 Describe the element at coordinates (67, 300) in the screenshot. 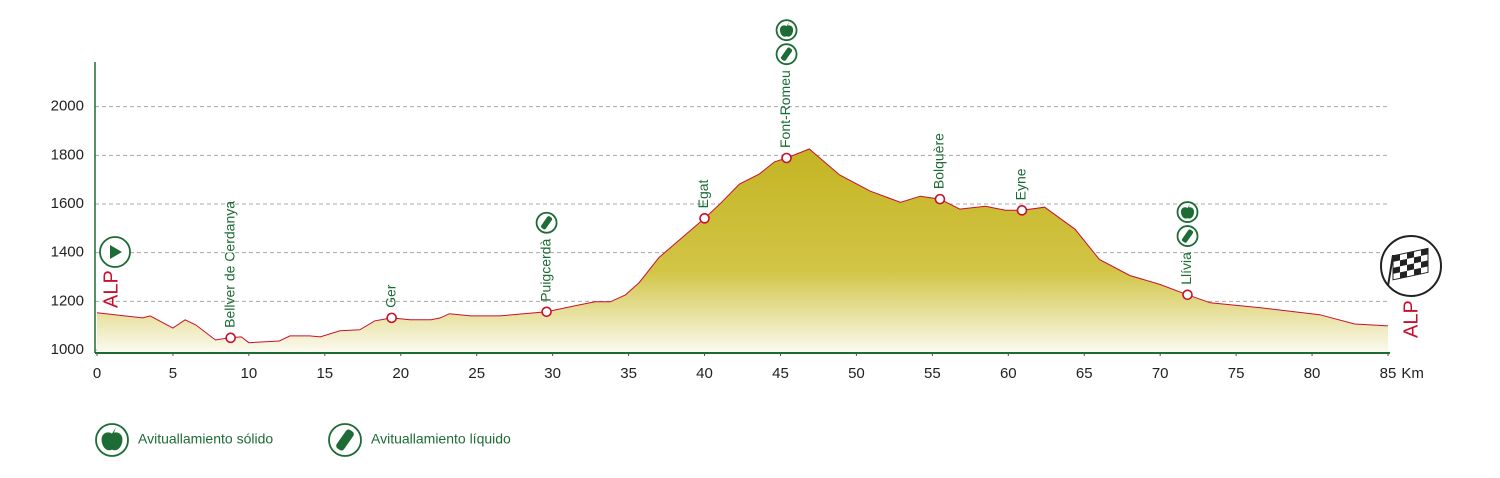

I see `y-tick-label: 1200` at that location.